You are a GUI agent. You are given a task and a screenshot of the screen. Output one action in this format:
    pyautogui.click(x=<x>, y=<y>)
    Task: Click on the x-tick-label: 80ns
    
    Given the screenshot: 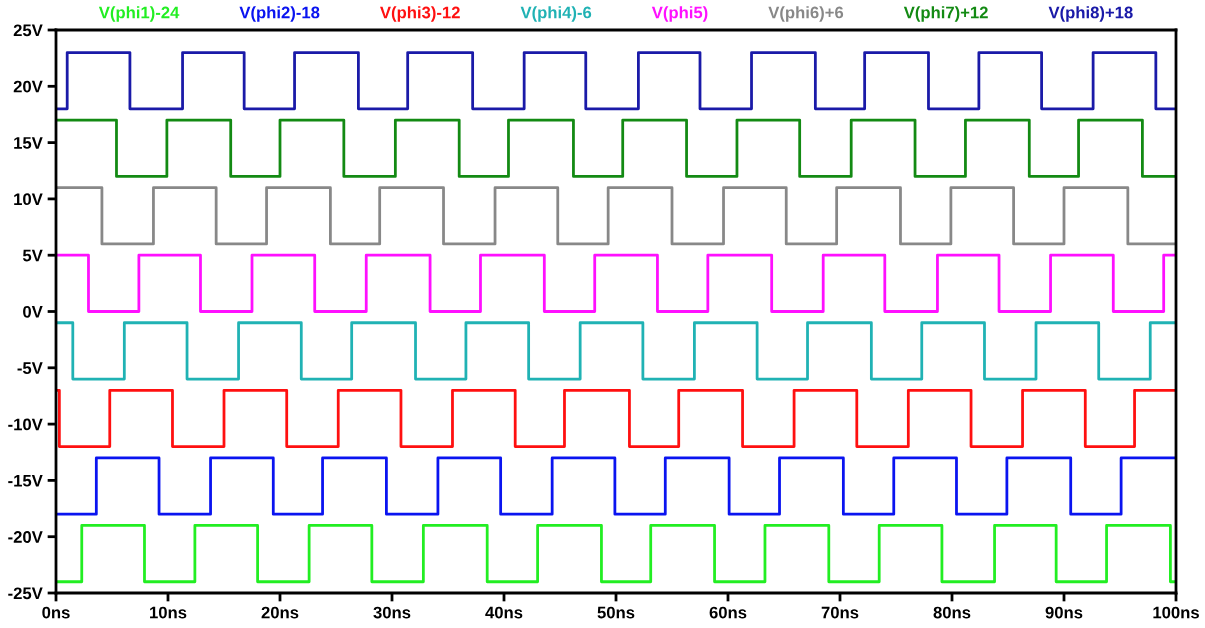 What is the action you would take?
    pyautogui.click(x=952, y=612)
    